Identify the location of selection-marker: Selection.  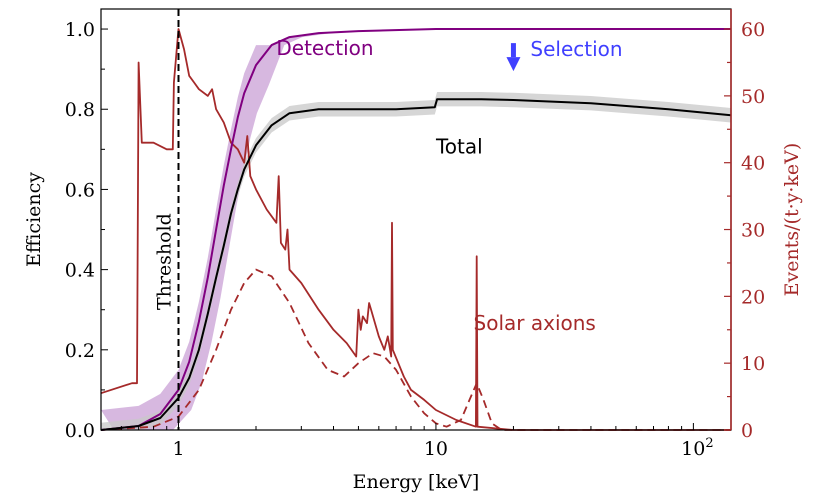
(564, 54).